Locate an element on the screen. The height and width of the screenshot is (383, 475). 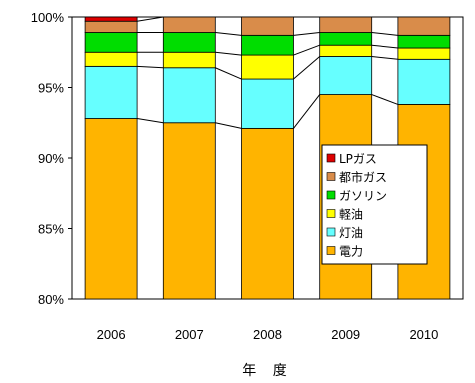
legend-label: 都市ガス is located at coordinates (363, 177).